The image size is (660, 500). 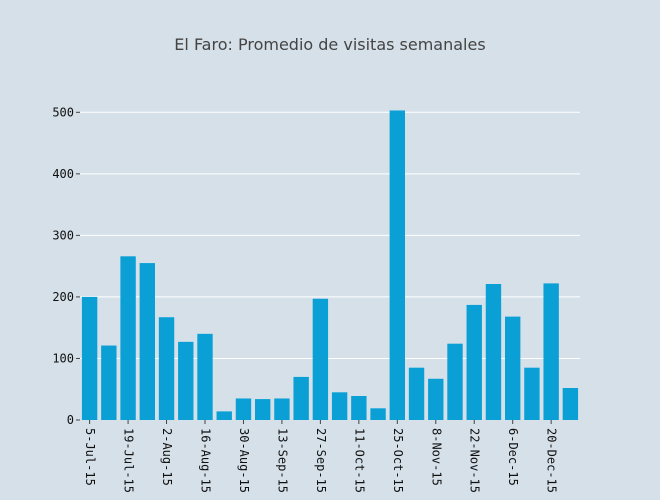 I want to click on y-tick-label: 0, so click(x=70, y=420).